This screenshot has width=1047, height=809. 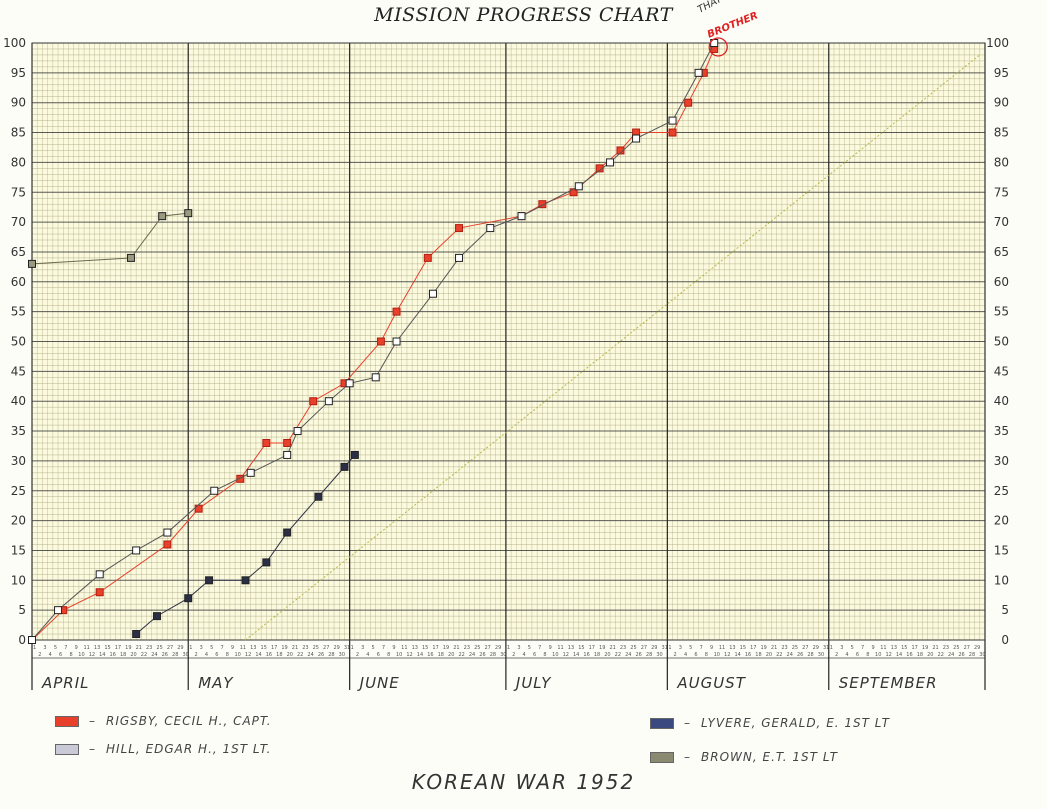 What do you see at coordinates (718, 47) in the screenshot?
I see `annotation-circle` at bounding box center [718, 47].